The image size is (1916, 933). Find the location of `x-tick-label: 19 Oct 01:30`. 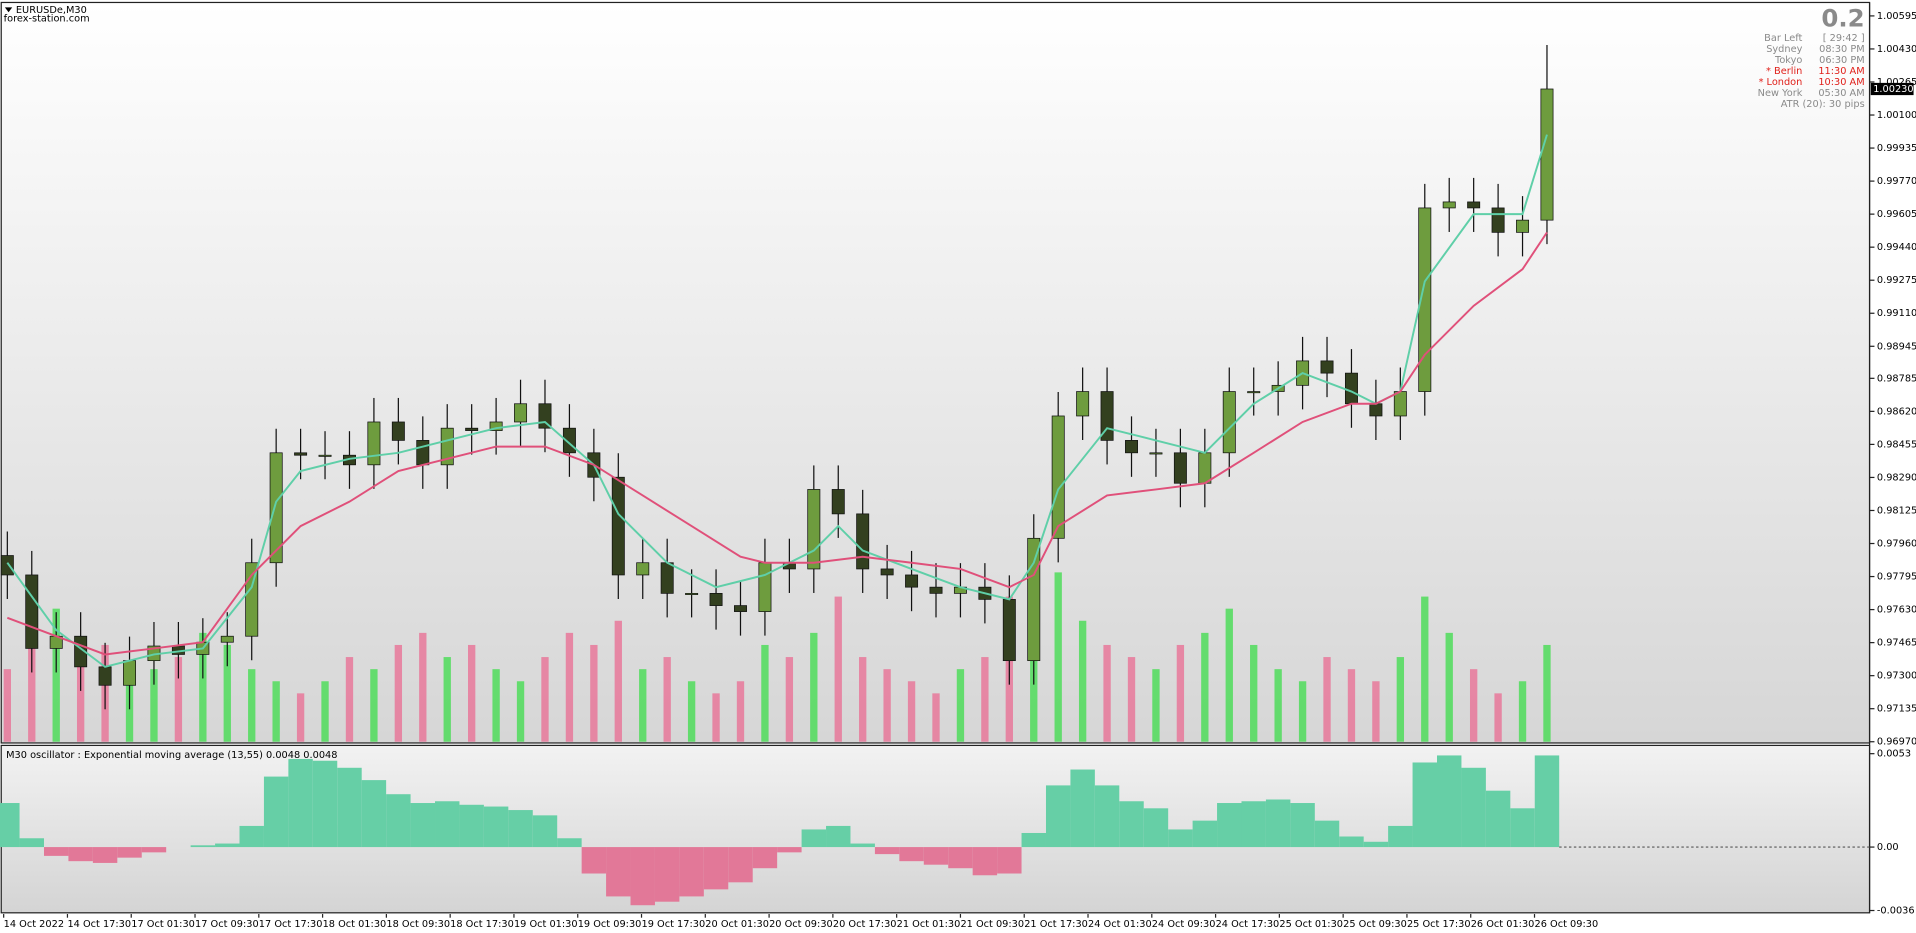

x-tick-label: 19 Oct 01:30 is located at coordinates (546, 924).